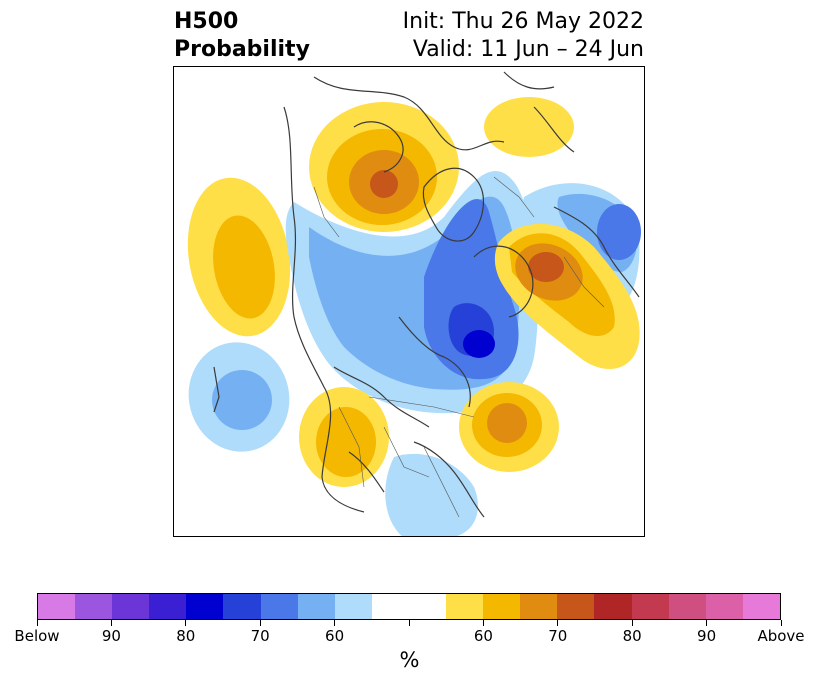 The width and height of the screenshot is (819, 686). I want to click on anomaly-above-northern-russia, so click(529, 127).